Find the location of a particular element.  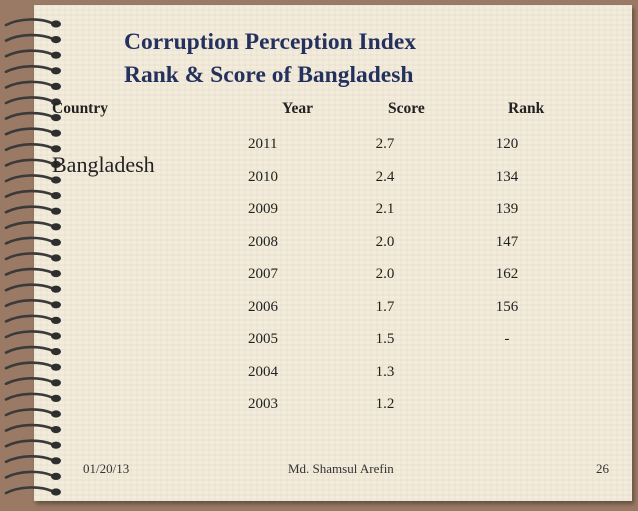

table-row: 2011 2.7 120 is located at coordinates (405, 146).